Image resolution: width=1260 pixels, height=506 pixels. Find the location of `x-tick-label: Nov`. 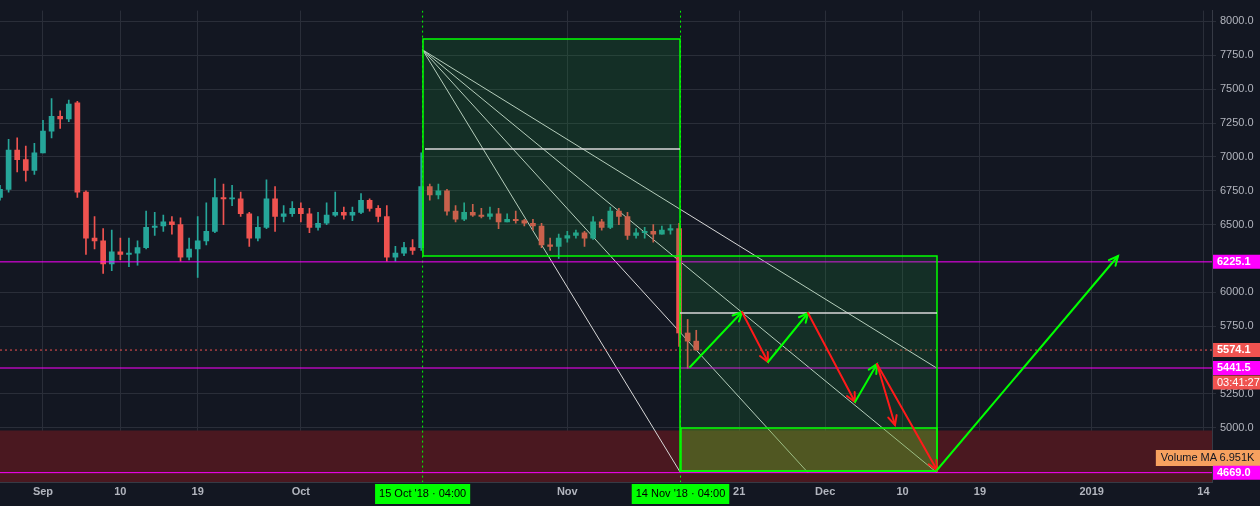

x-tick-label: Nov is located at coordinates (567, 490).